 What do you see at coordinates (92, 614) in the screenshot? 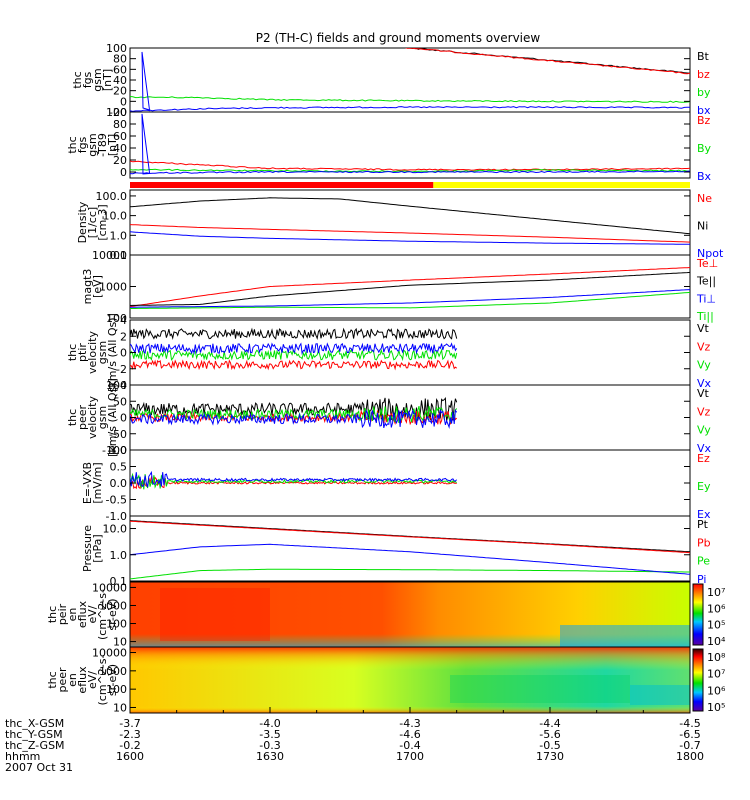
I see `y-axis-label-line: eV/` at bounding box center [92, 614].